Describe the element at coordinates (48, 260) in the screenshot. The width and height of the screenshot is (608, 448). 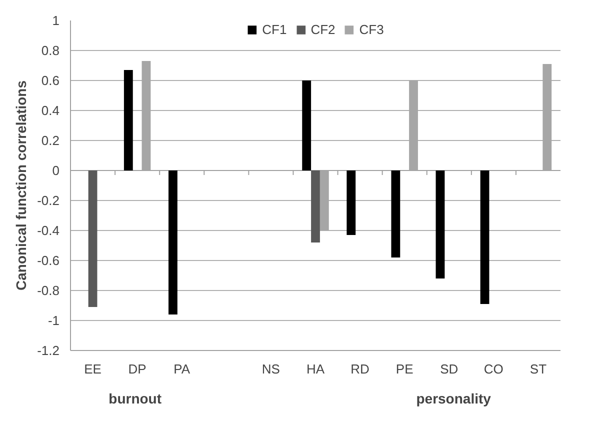
I see `y-tick-label: -0.6` at that location.